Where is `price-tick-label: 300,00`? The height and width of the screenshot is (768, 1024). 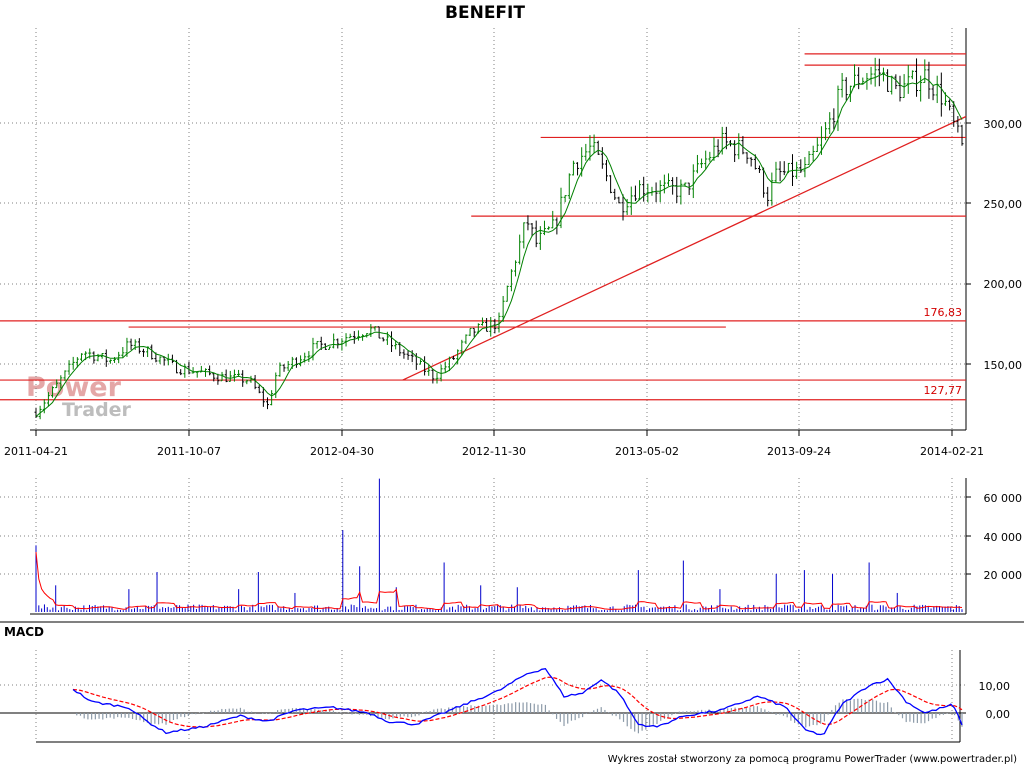 price-tick-label: 300,00 is located at coordinates (1003, 124).